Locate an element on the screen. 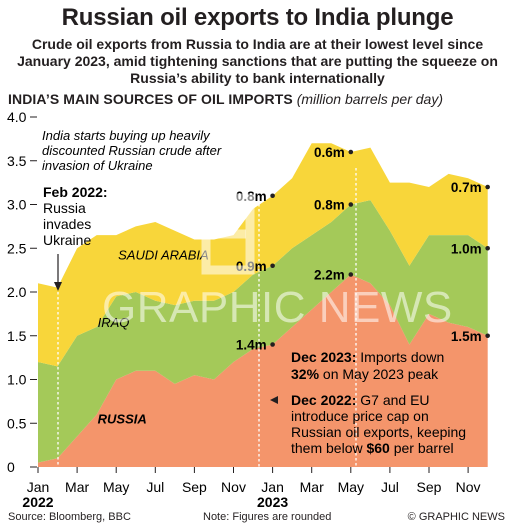  annotation-feb-2022: Feb 2022: Russia invades Ukraine is located at coordinates (75, 216).